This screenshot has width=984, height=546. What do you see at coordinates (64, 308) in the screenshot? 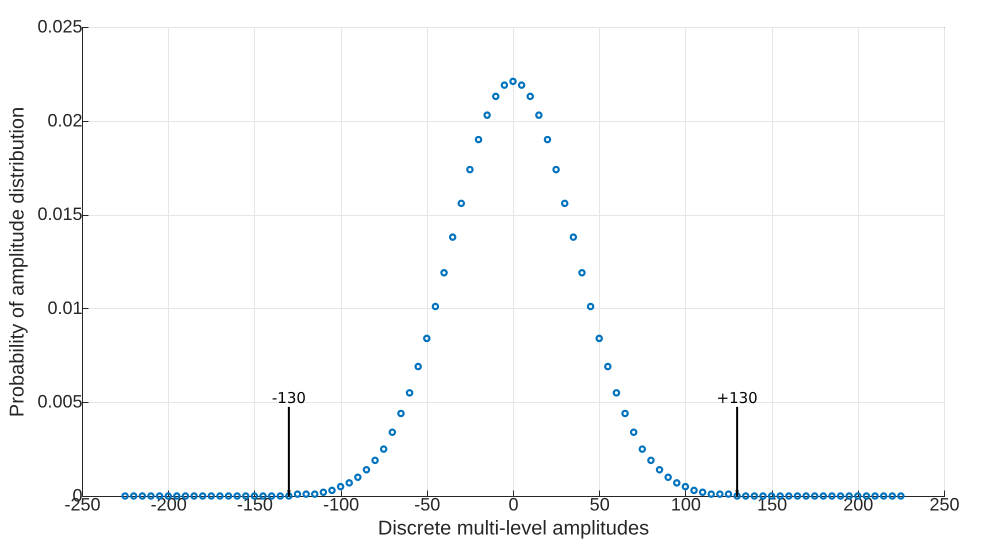
I see `y-tick-label: 0.01` at bounding box center [64, 308].